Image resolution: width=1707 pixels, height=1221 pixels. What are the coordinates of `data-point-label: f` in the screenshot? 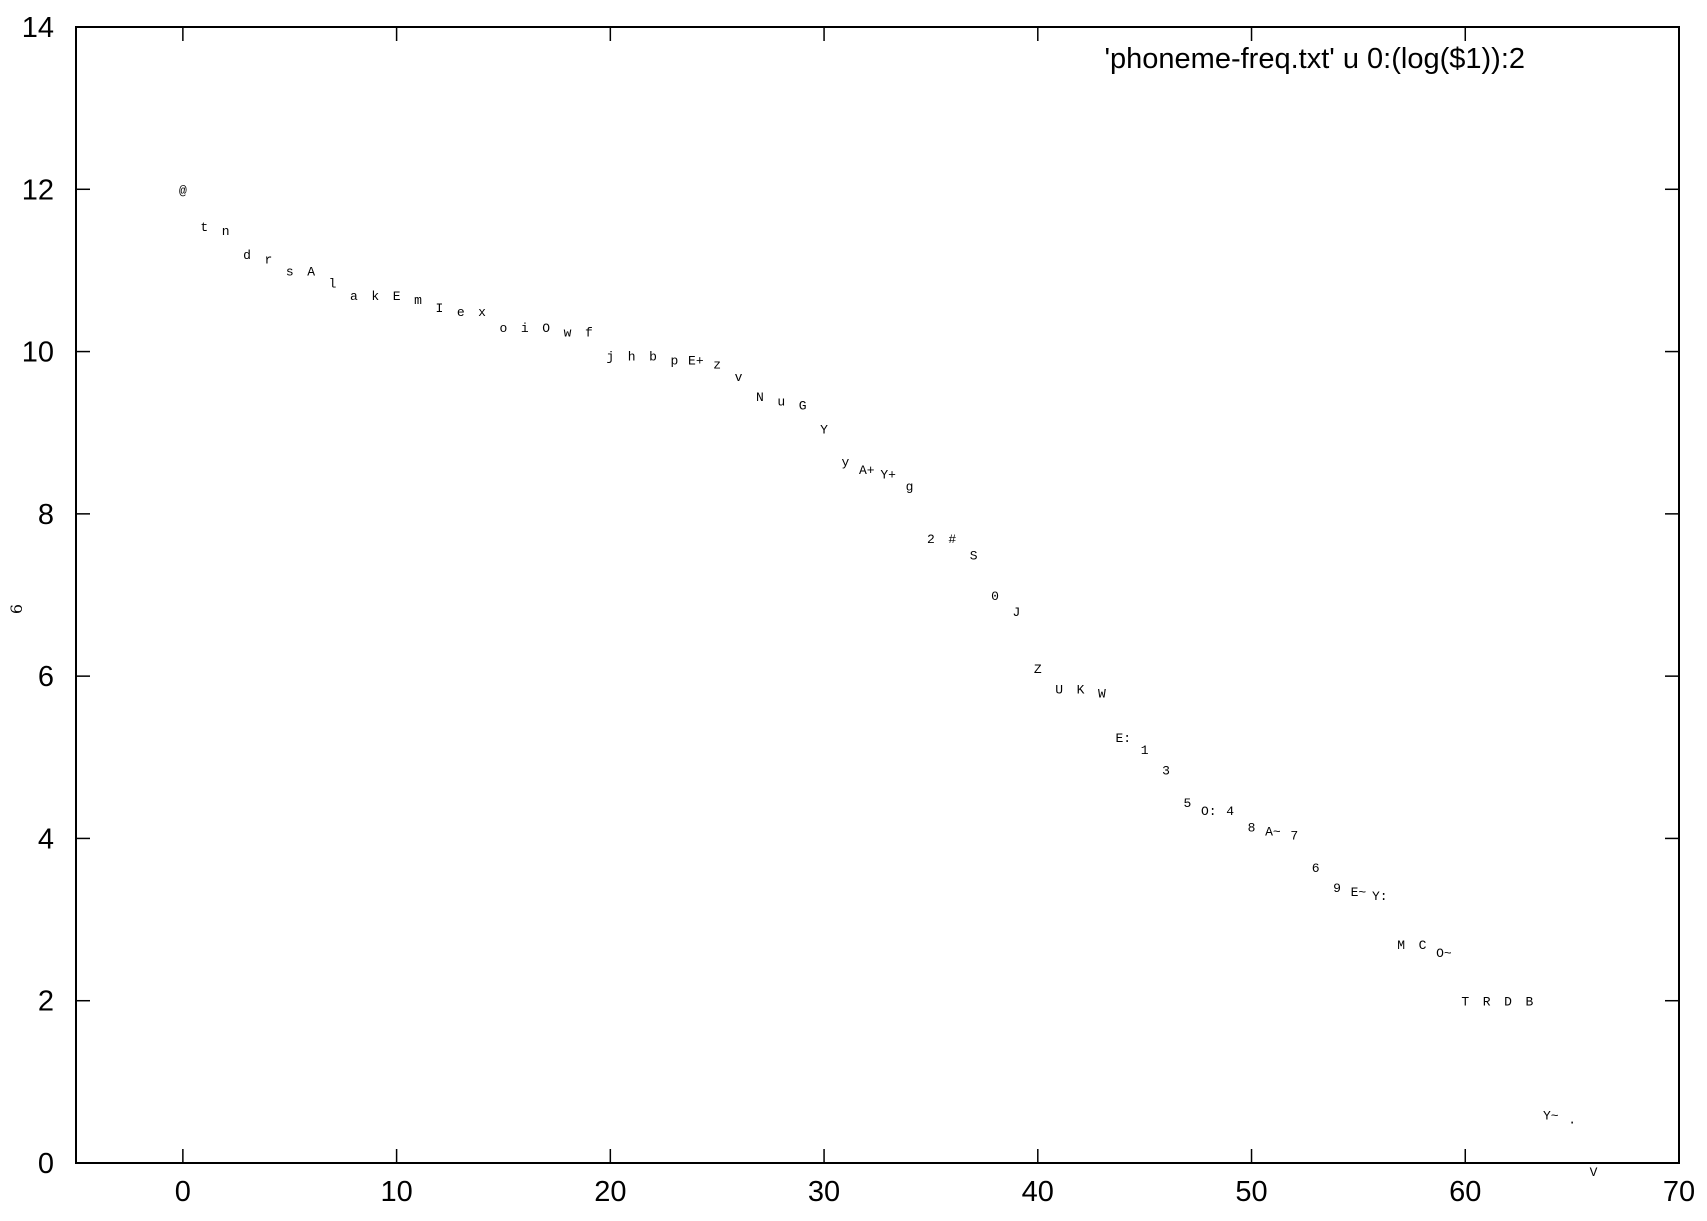 It's located at (589, 332).